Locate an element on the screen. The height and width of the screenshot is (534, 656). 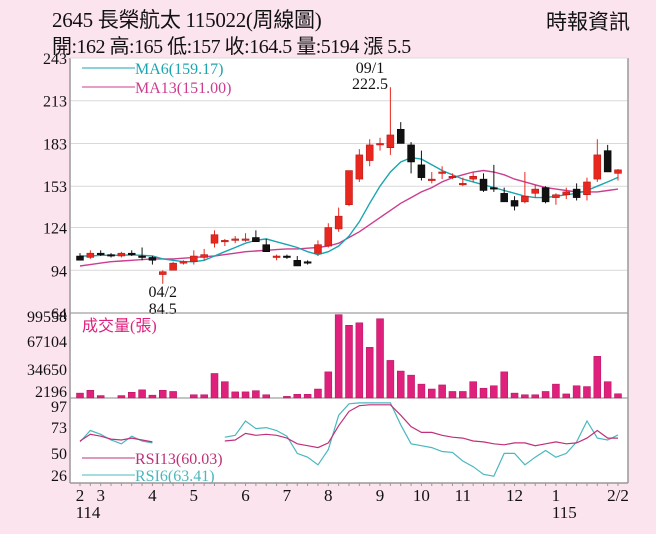
volume-tick-label: 67104 is located at coordinates (47, 342).